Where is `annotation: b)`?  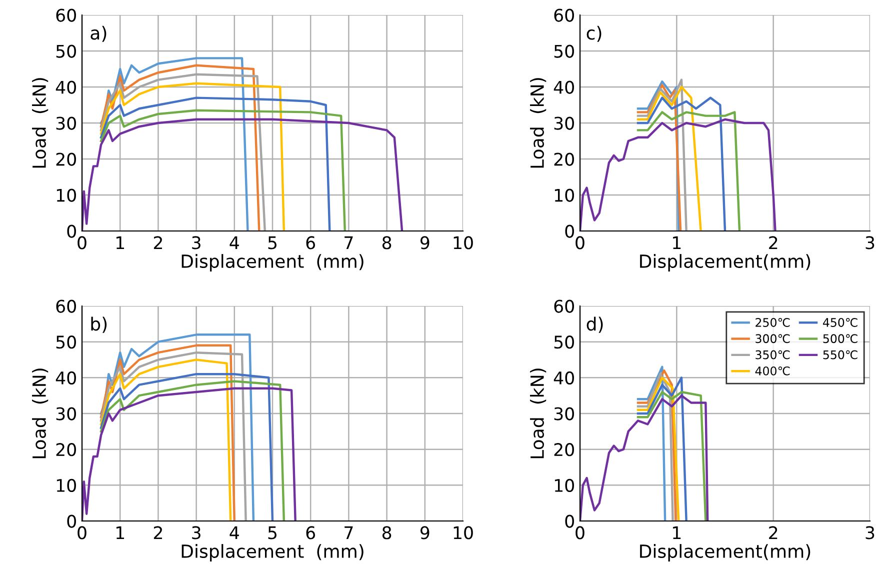 annotation: b) is located at coordinates (99, 324).